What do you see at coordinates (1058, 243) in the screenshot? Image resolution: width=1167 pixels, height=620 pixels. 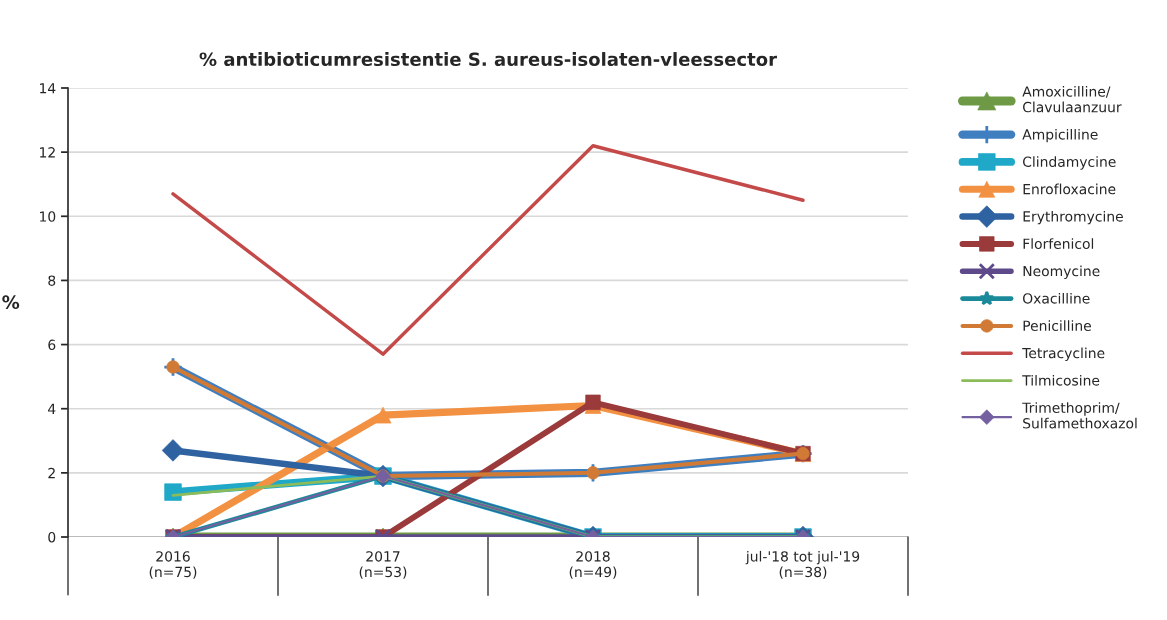 I see `legend-label: Florfenicol` at bounding box center [1058, 243].